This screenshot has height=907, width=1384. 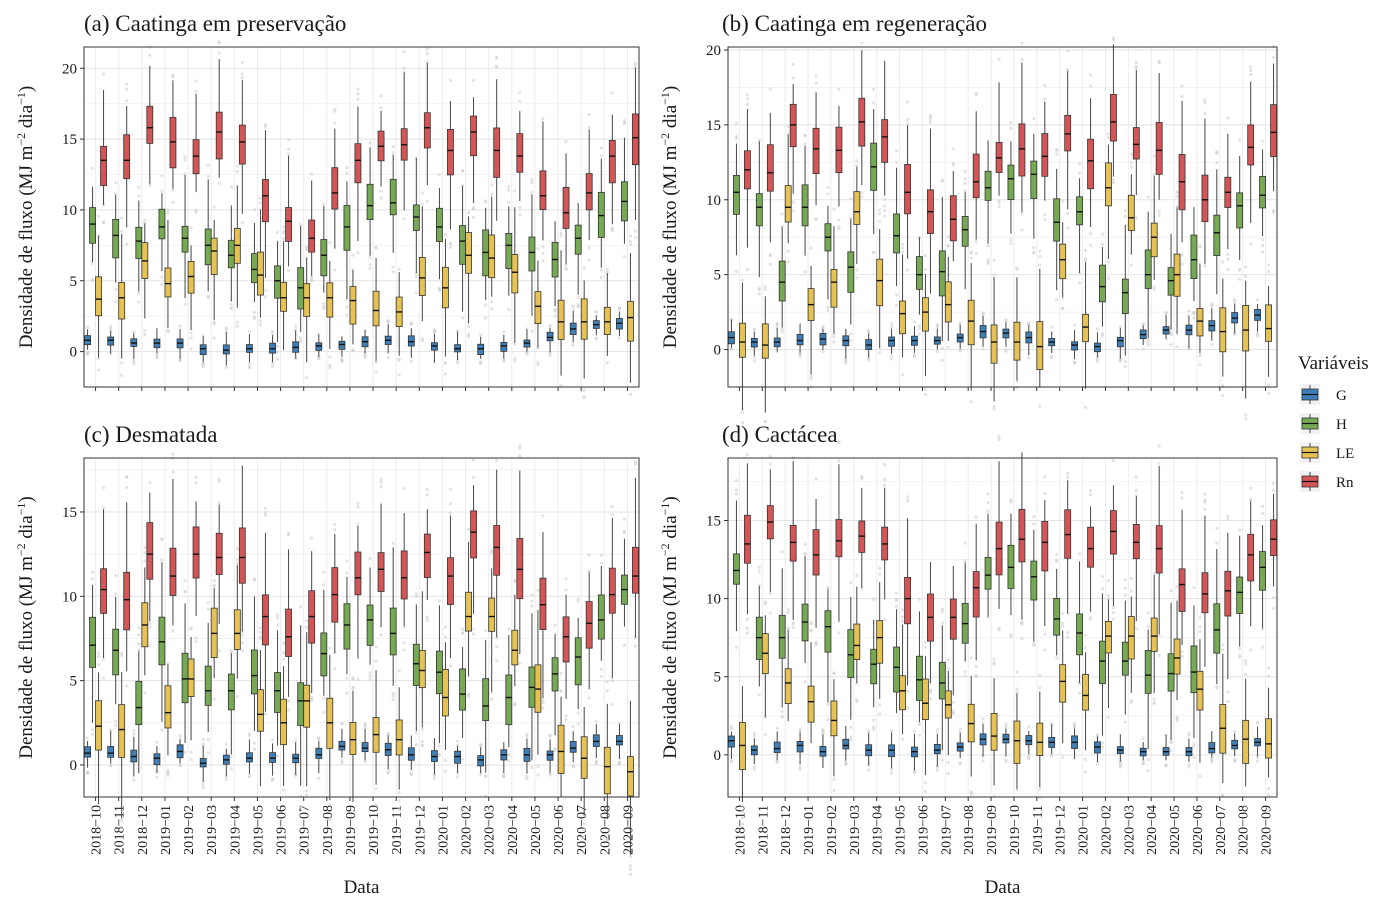 I want to click on y-tick-label: 5, so click(x=718, y=678).